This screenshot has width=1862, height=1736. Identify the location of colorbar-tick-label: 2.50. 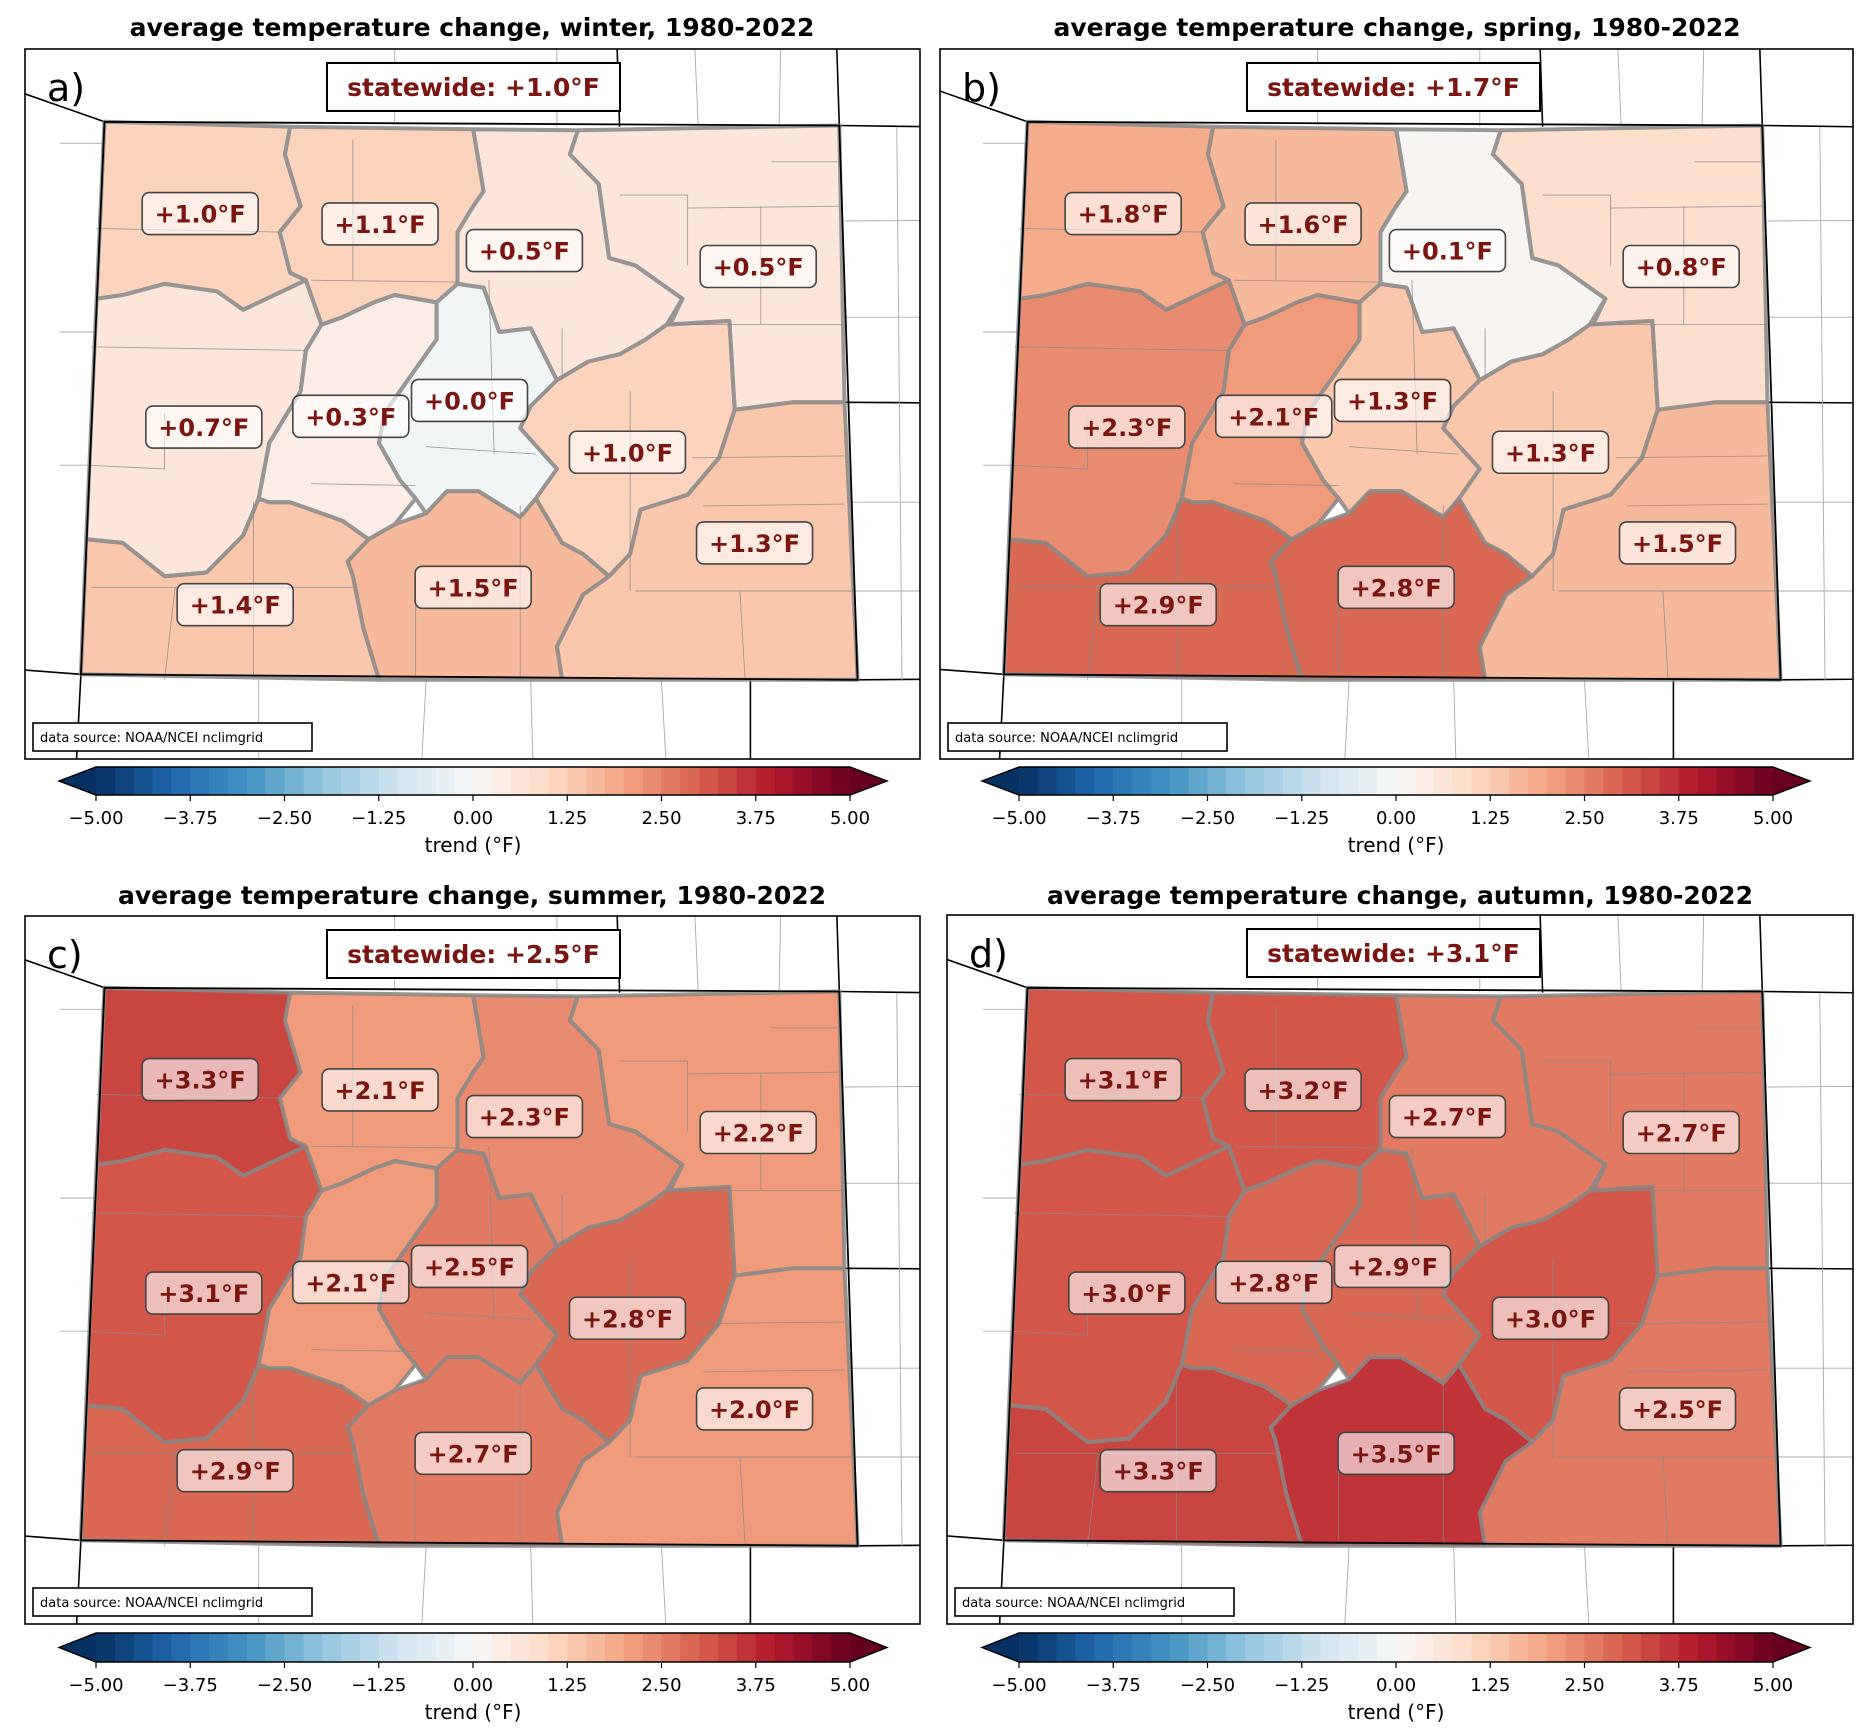
(661, 1685).